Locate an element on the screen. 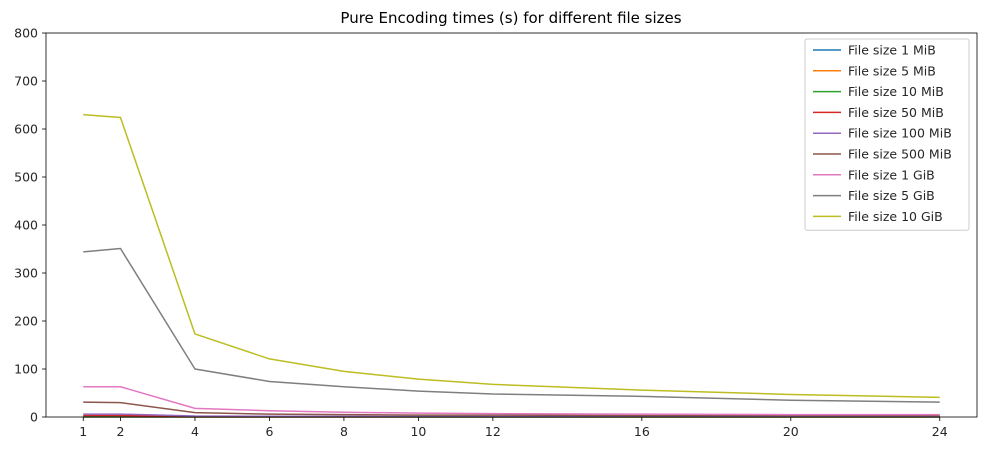  x-tick-label: 12 is located at coordinates (493, 431).